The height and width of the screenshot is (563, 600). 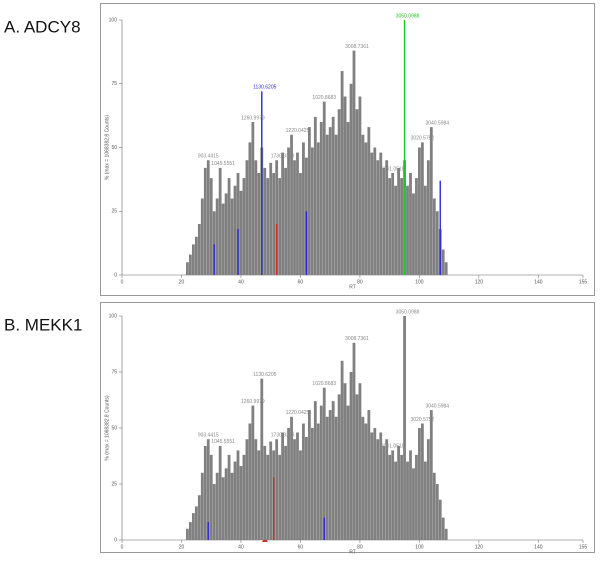 I want to click on y-tick-label: 50, so click(x=114, y=148).